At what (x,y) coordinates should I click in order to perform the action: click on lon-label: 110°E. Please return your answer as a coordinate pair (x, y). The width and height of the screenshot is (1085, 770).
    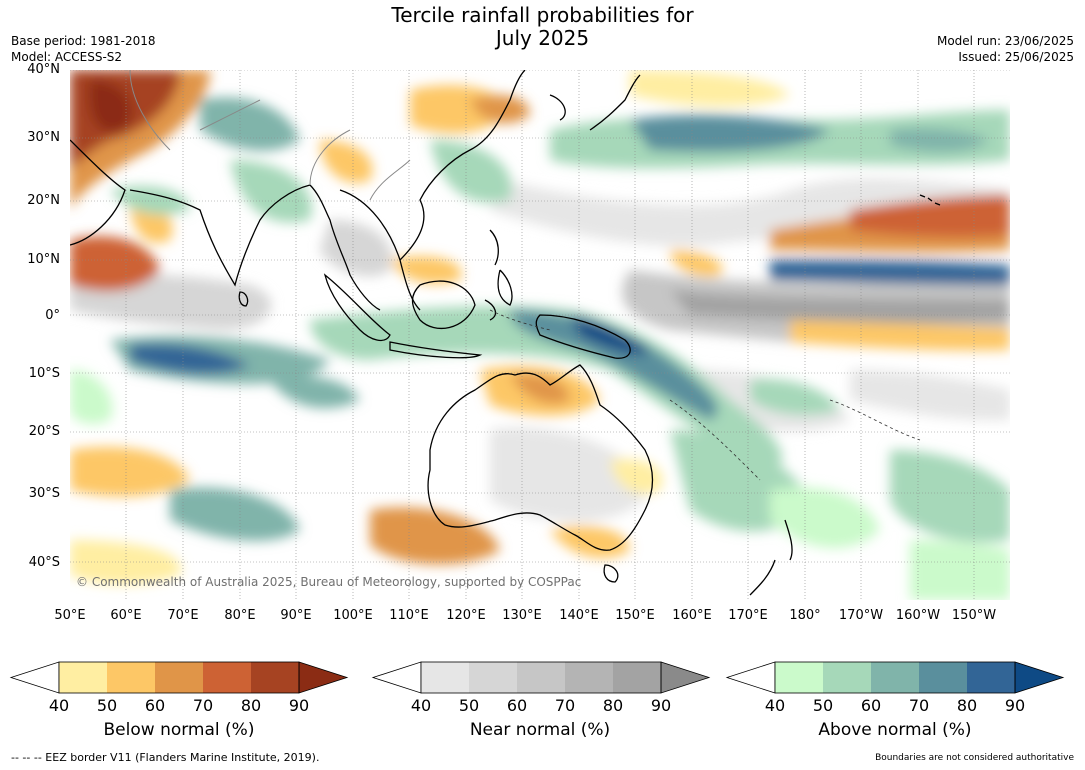
    Looking at the image, I should click on (409, 615).